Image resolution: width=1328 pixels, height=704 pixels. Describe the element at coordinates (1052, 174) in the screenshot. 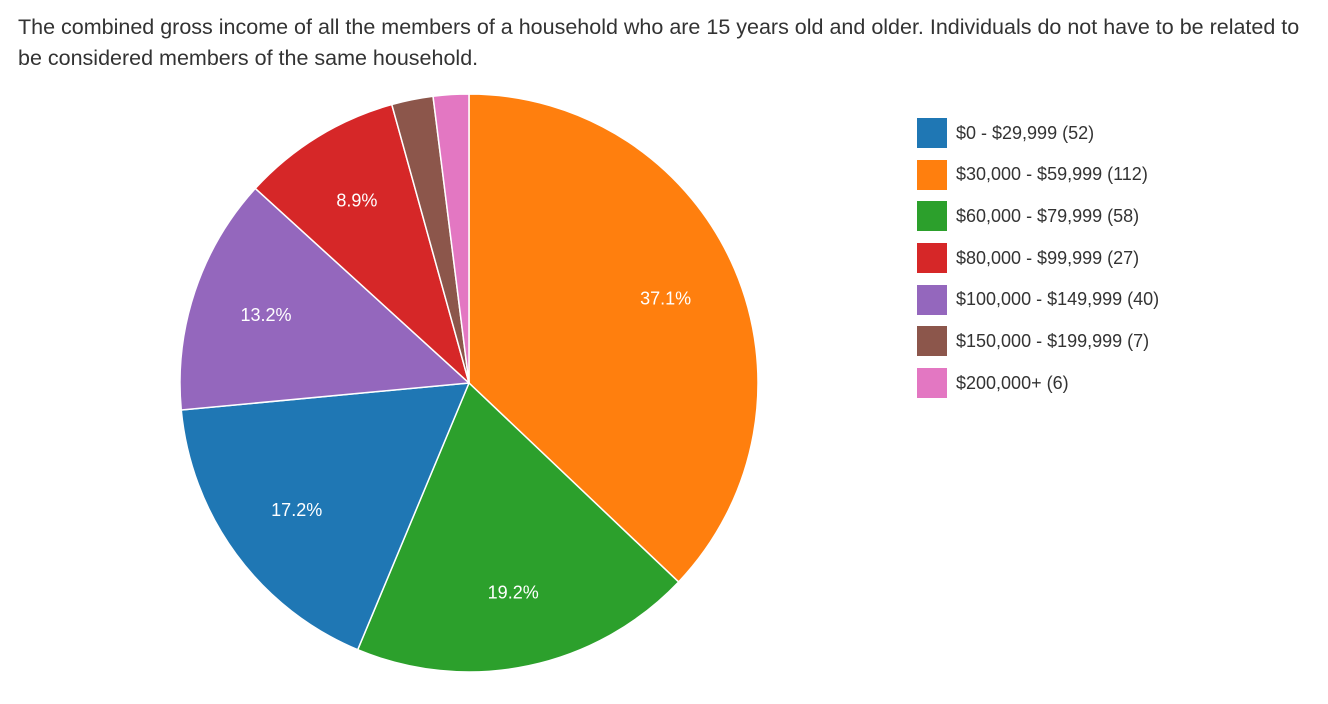

I see `legend-label: $30,000 - $59,999 (112)` at that location.